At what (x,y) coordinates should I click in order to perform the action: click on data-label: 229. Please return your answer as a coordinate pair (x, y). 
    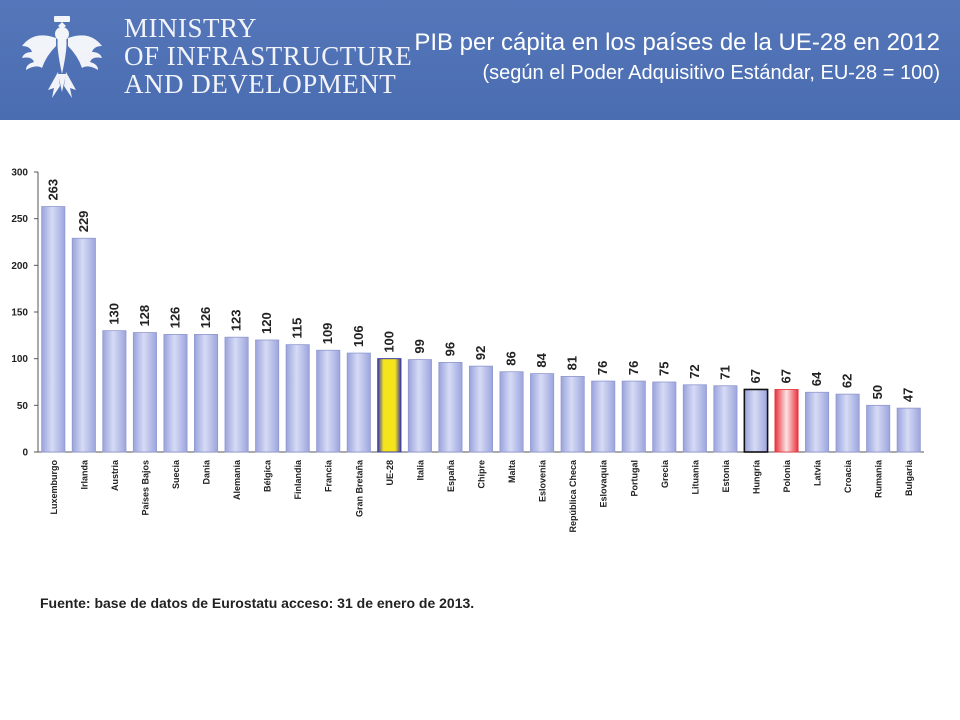
    Looking at the image, I should click on (83, 222).